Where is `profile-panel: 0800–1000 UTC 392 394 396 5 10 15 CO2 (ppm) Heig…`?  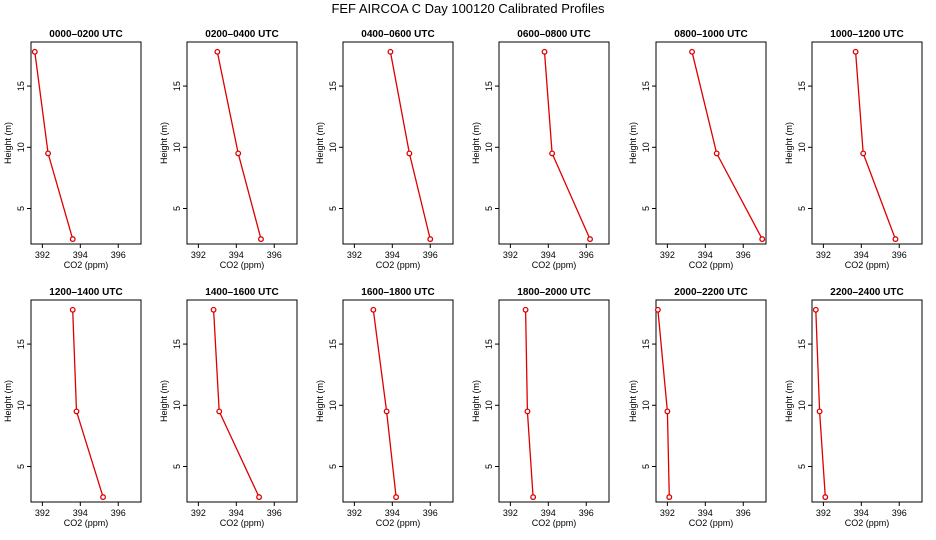 profile-panel: 0800–1000 UTC 392 394 396 5 10 15 CO2 (ppm) Heig… is located at coordinates (697, 149).